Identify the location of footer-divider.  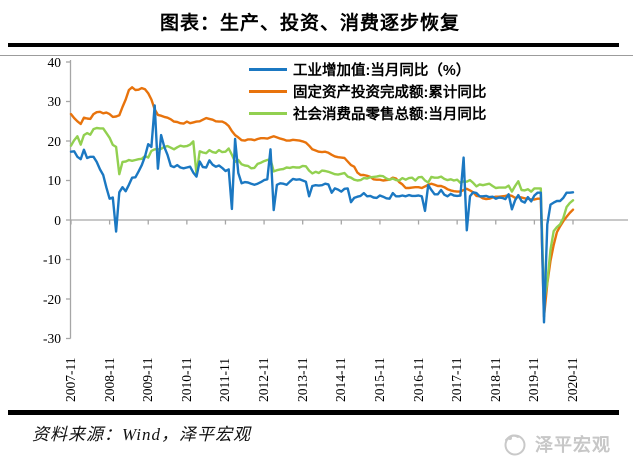
(313, 412).